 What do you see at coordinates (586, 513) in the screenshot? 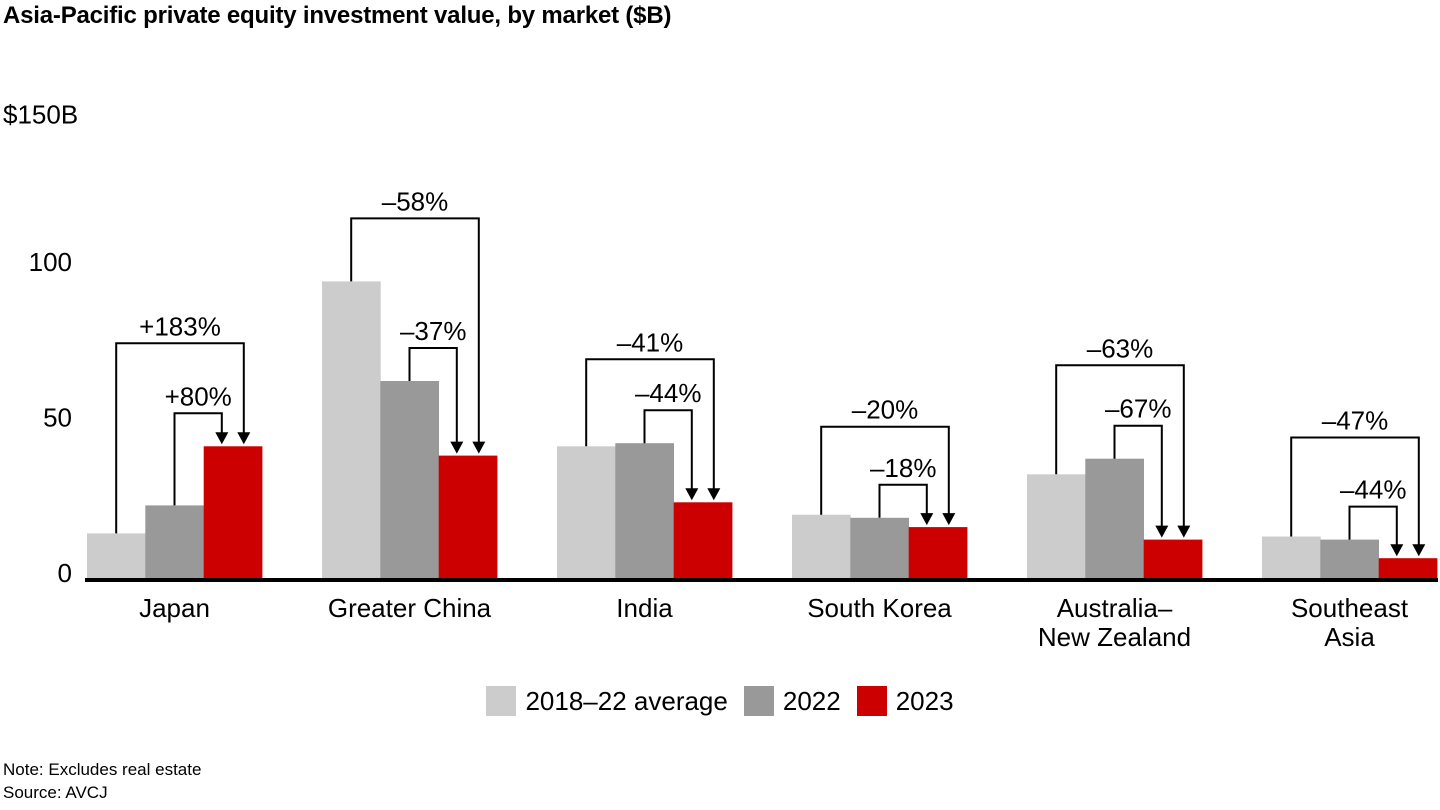
I see `bar-series0-group2` at bounding box center [586, 513].